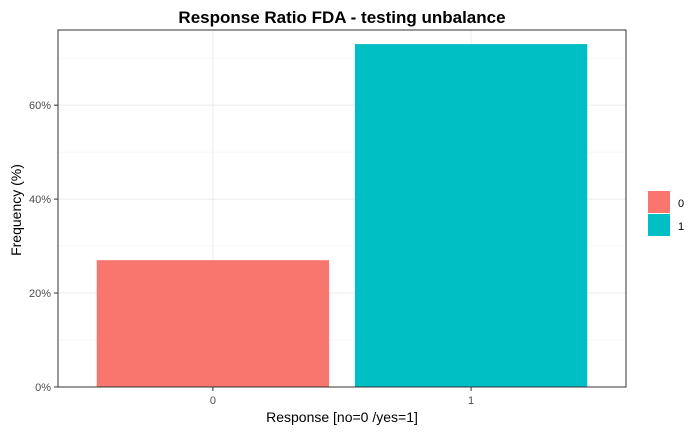 Image resolution: width=700 pixels, height=437 pixels. What do you see at coordinates (213, 401) in the screenshot?
I see `x-tick-label: 0` at bounding box center [213, 401].